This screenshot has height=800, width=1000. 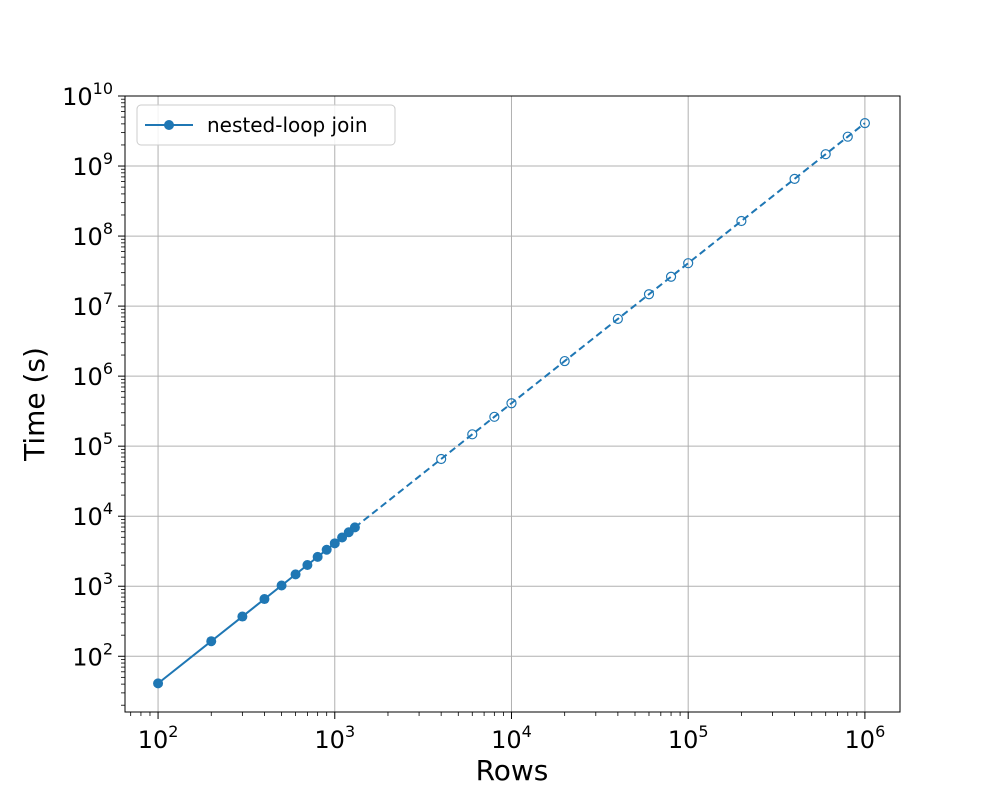 What do you see at coordinates (34, 404) in the screenshot?
I see `y-axis-title: Time (s)` at bounding box center [34, 404].